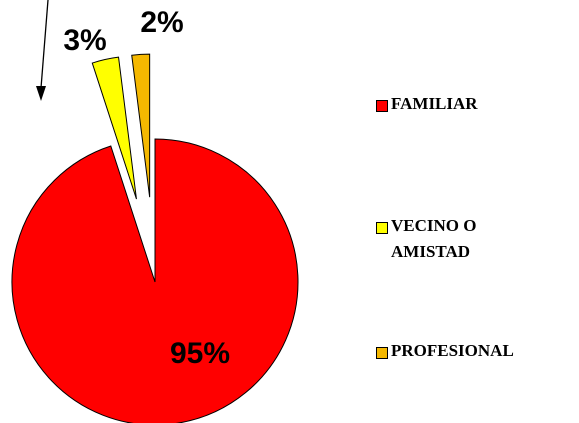 Image resolution: width=579 pixels, height=423 pixels. What do you see at coordinates (434, 103) in the screenshot?
I see `legend-label: FAMILIAR` at bounding box center [434, 103].